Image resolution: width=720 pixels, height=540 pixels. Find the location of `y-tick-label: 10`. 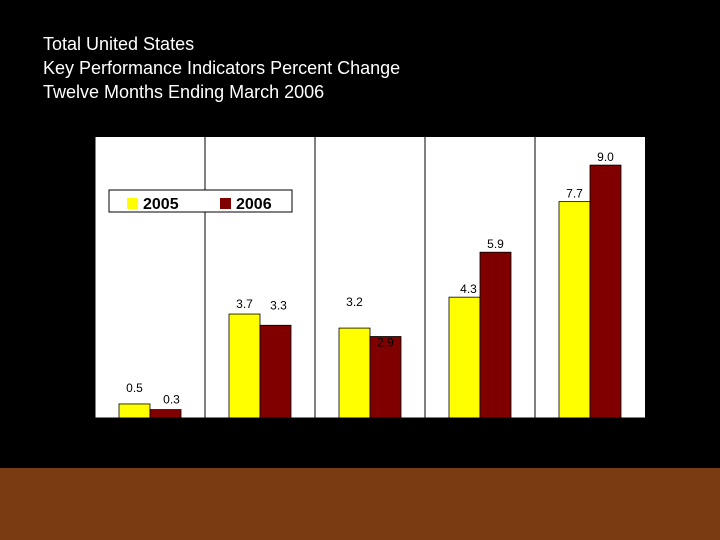

y-tick-label: 10 is located at coordinates (71, 138).